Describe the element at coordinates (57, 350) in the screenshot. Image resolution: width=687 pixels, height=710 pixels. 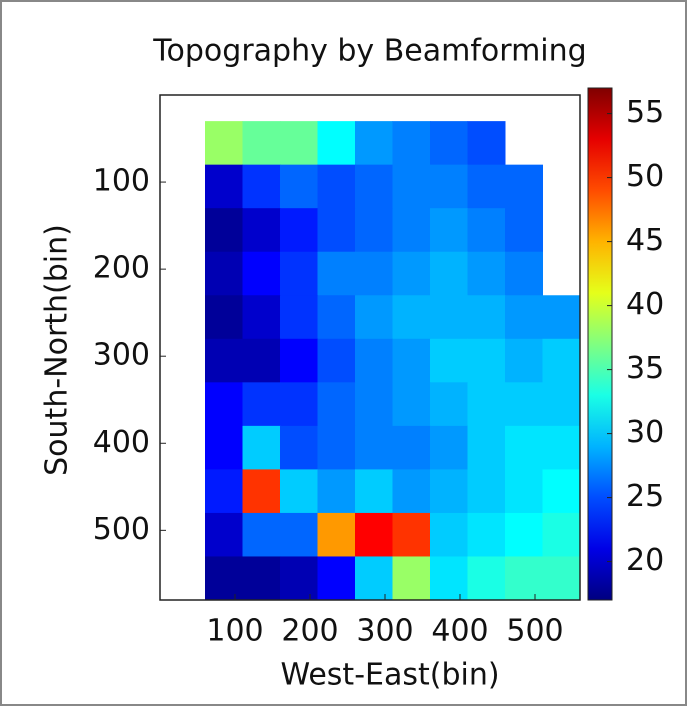
I see `y-axis-label: South-North(bin)` at that location.